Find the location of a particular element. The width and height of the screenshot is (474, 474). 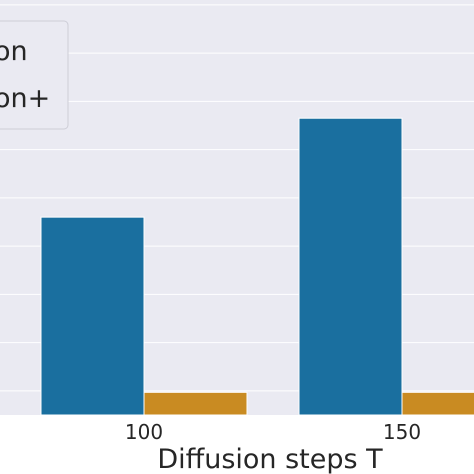

legend: on on+ is located at coordinates (34, 75).